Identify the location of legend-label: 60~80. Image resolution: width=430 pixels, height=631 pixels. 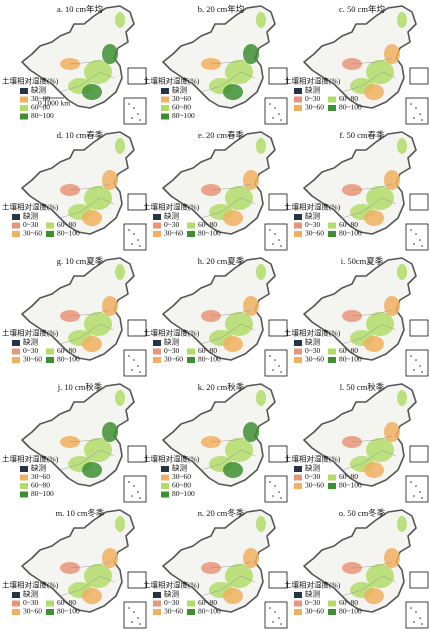
(181, 107).